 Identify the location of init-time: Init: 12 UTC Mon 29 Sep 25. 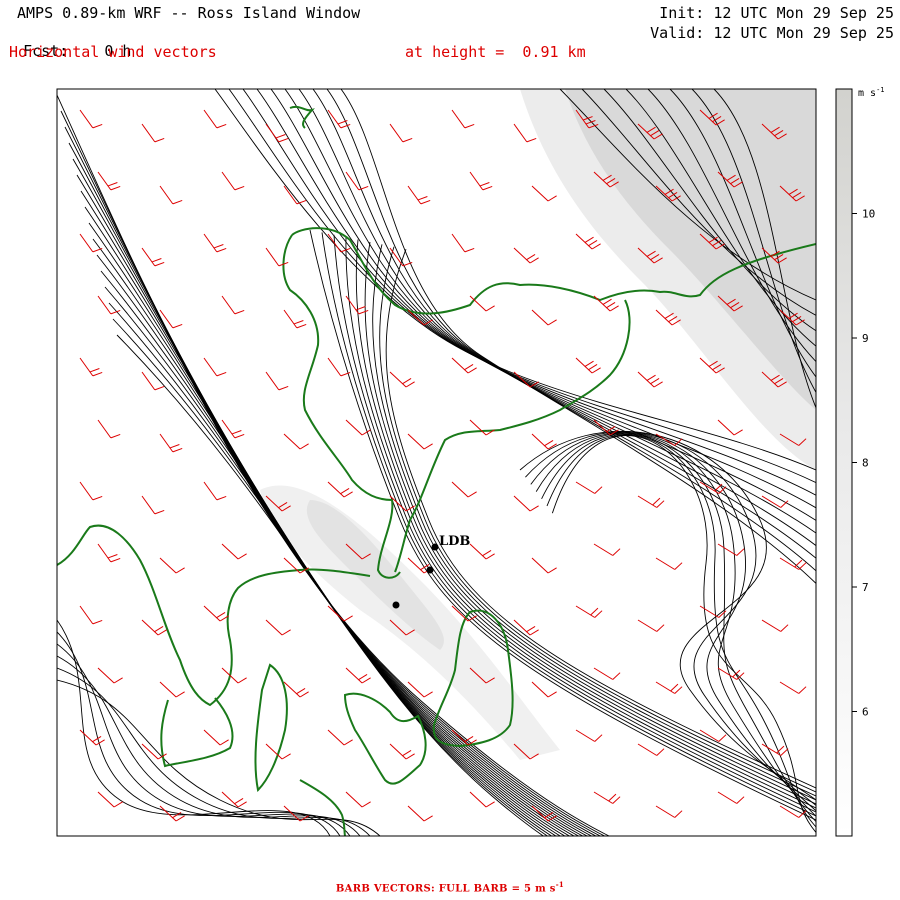
(776, 13).